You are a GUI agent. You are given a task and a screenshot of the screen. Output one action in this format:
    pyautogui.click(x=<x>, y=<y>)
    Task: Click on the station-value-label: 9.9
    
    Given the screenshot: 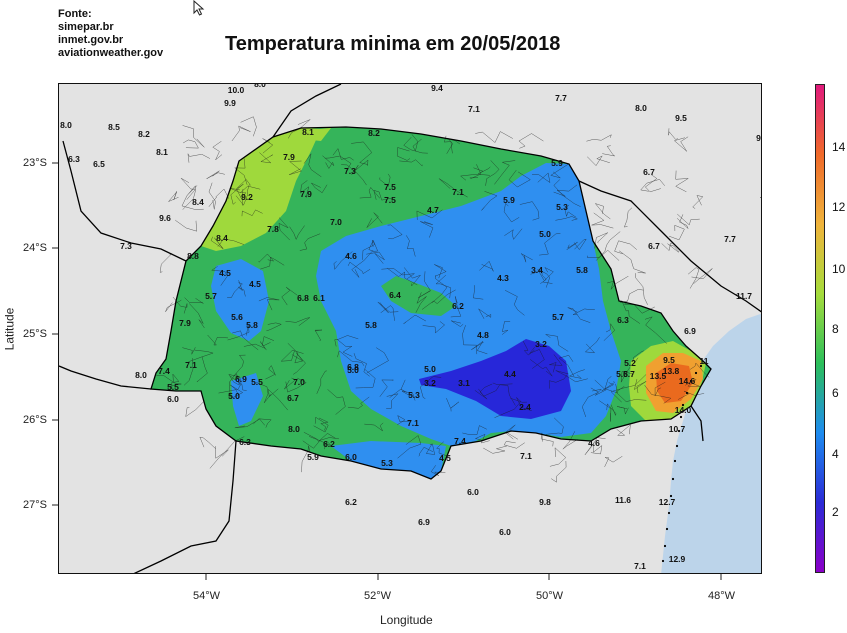 What is the action you would take?
    pyautogui.click(x=230, y=103)
    